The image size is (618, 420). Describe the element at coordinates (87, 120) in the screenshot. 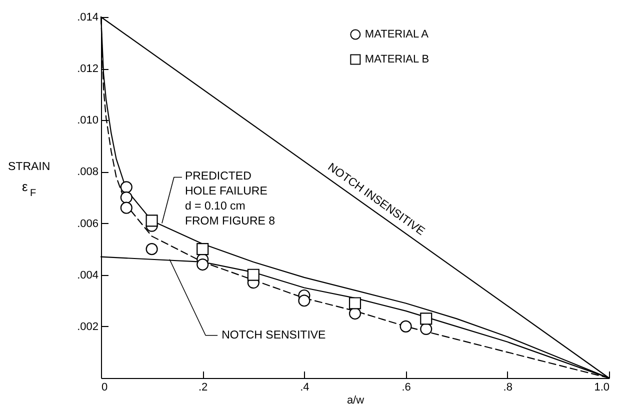

I see `y-tick-label: .010` at that location.